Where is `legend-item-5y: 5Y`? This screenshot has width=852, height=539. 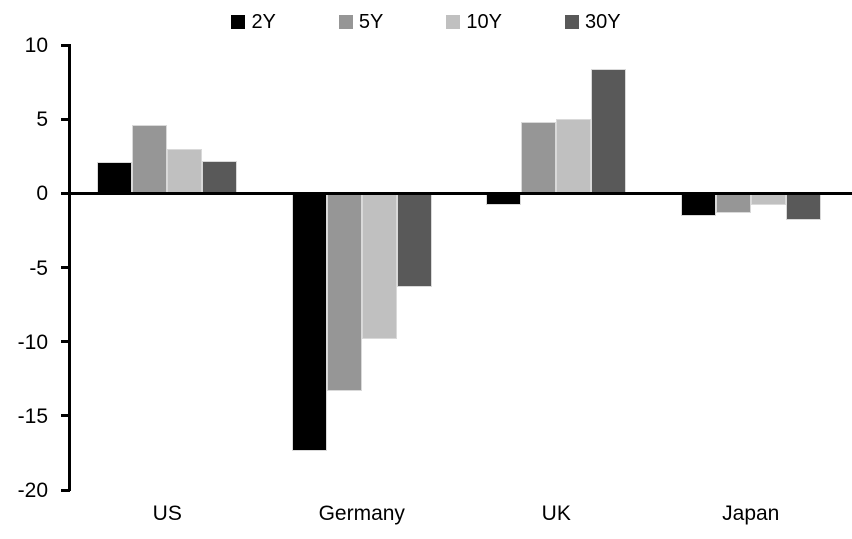
legend-item-5y: 5Y is located at coordinates (361, 22).